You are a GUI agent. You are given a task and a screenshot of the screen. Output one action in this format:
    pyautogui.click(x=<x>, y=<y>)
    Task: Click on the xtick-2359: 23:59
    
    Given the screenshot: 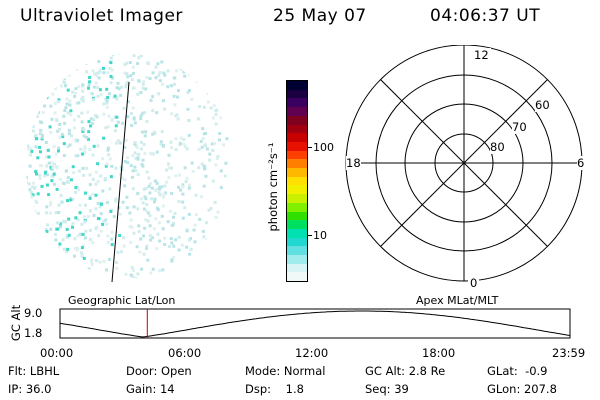 What is the action you would take?
    pyautogui.click(x=569, y=353)
    